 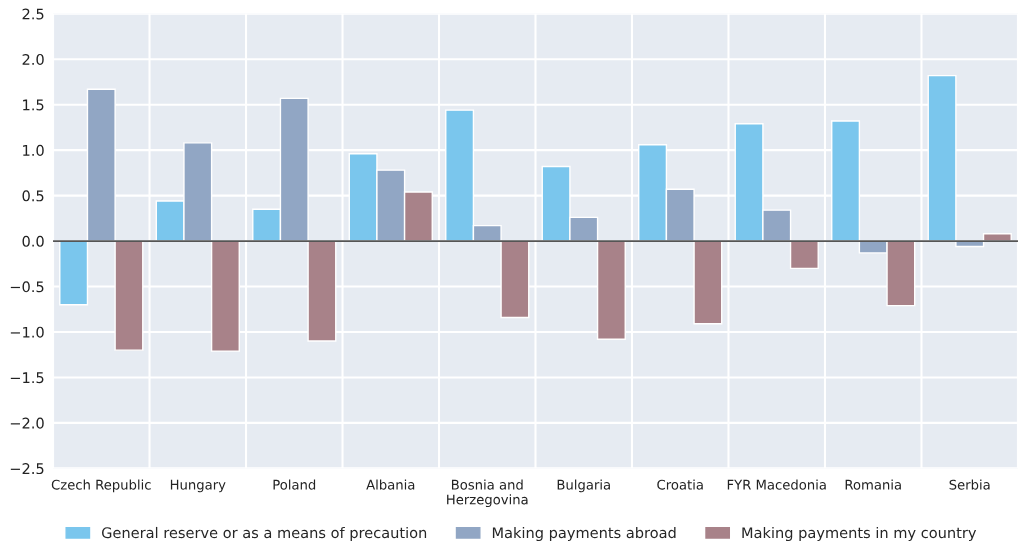 I want to click on y-tick-label: 0.5, so click(x=33, y=196).